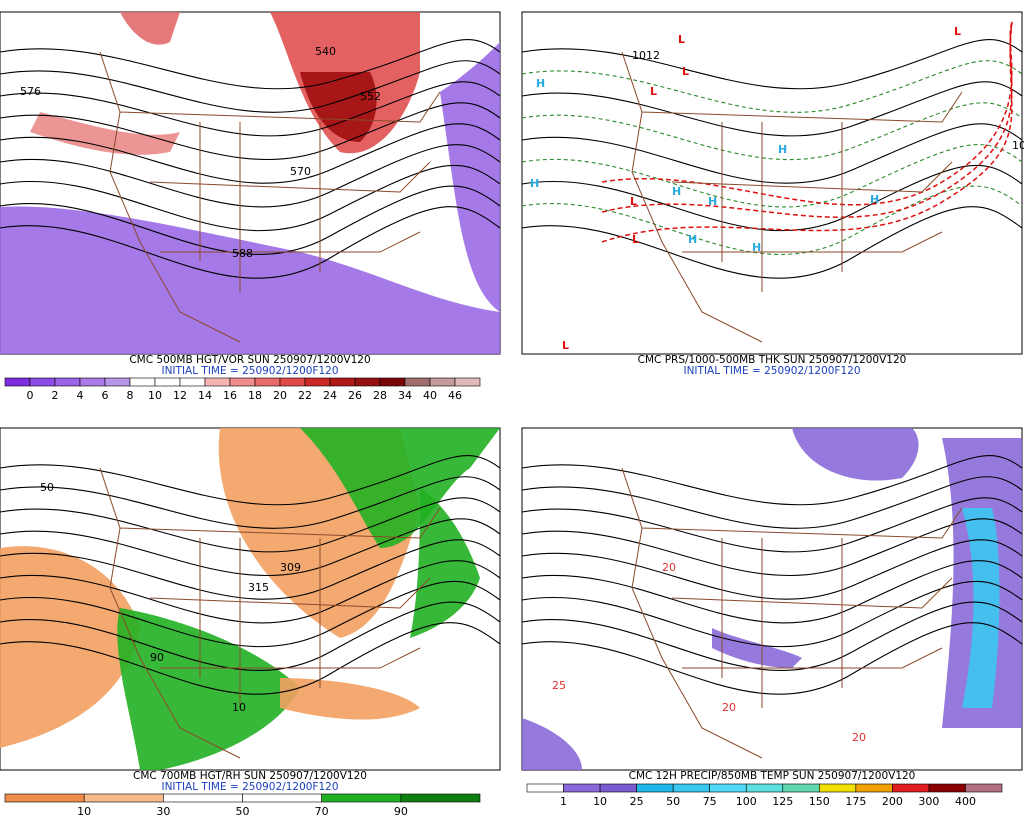  What do you see at coordinates (855, 801) in the screenshot?
I see `colorbar-label: 175` at bounding box center [855, 801].